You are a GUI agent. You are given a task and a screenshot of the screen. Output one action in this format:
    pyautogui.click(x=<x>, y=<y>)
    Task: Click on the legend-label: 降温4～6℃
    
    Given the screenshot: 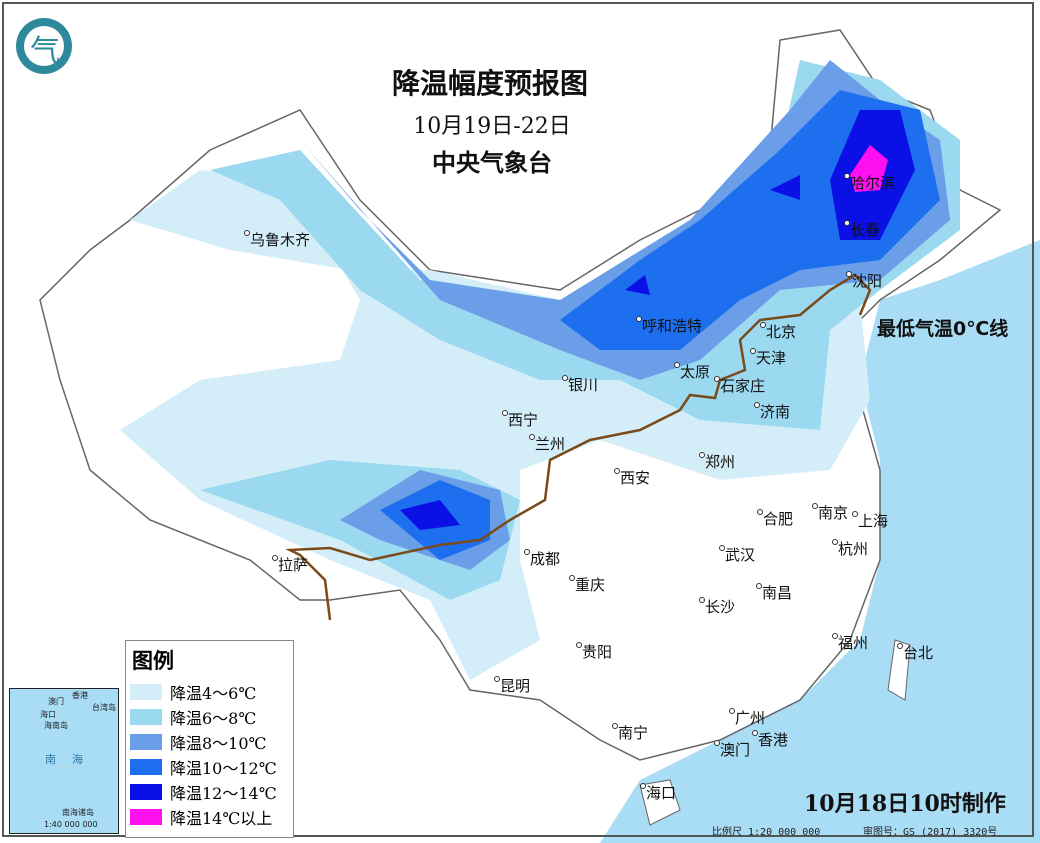 What is the action you would take?
    pyautogui.click(x=213, y=693)
    